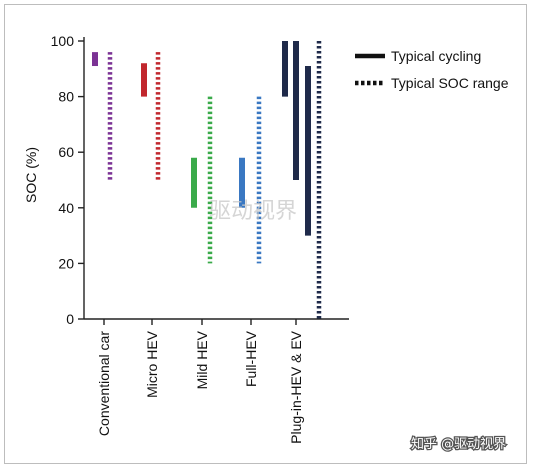  Describe the element at coordinates (432, 69) in the screenshot. I see `legend: Typical cycling Typical SOC range` at that location.